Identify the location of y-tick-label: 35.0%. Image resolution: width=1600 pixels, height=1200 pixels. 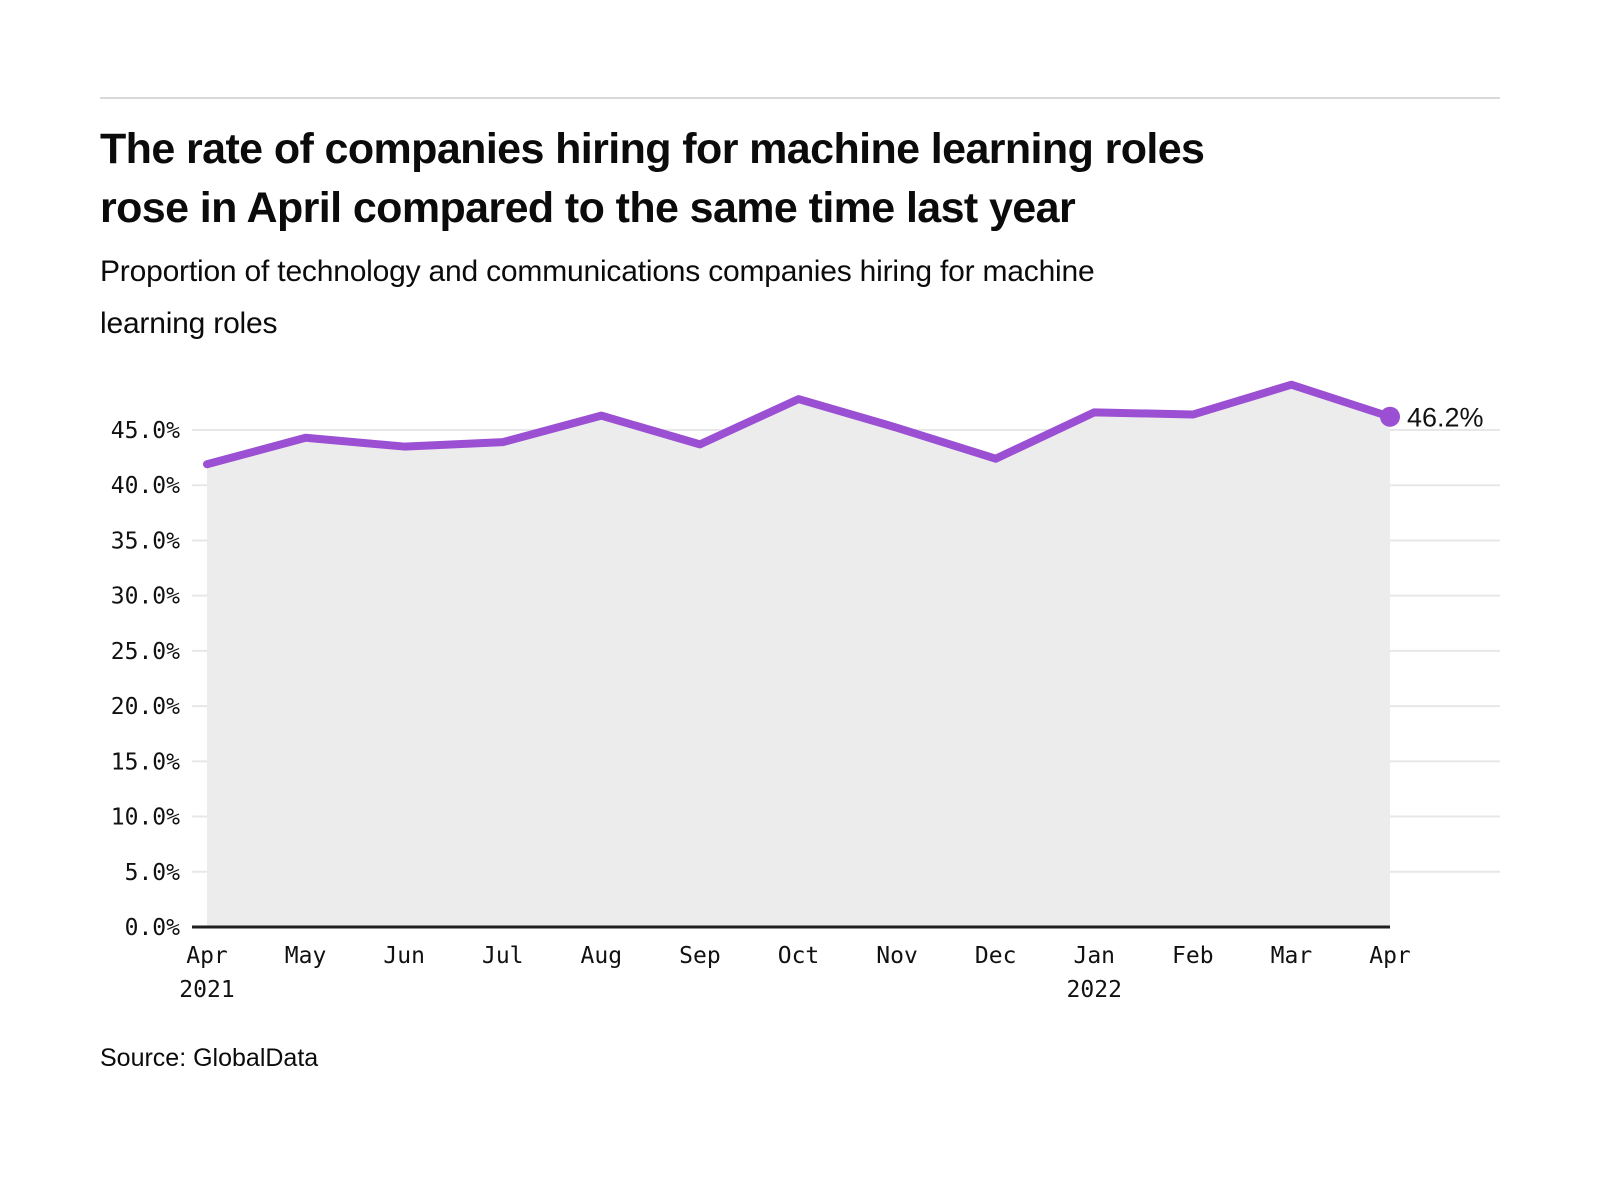
(145, 541).